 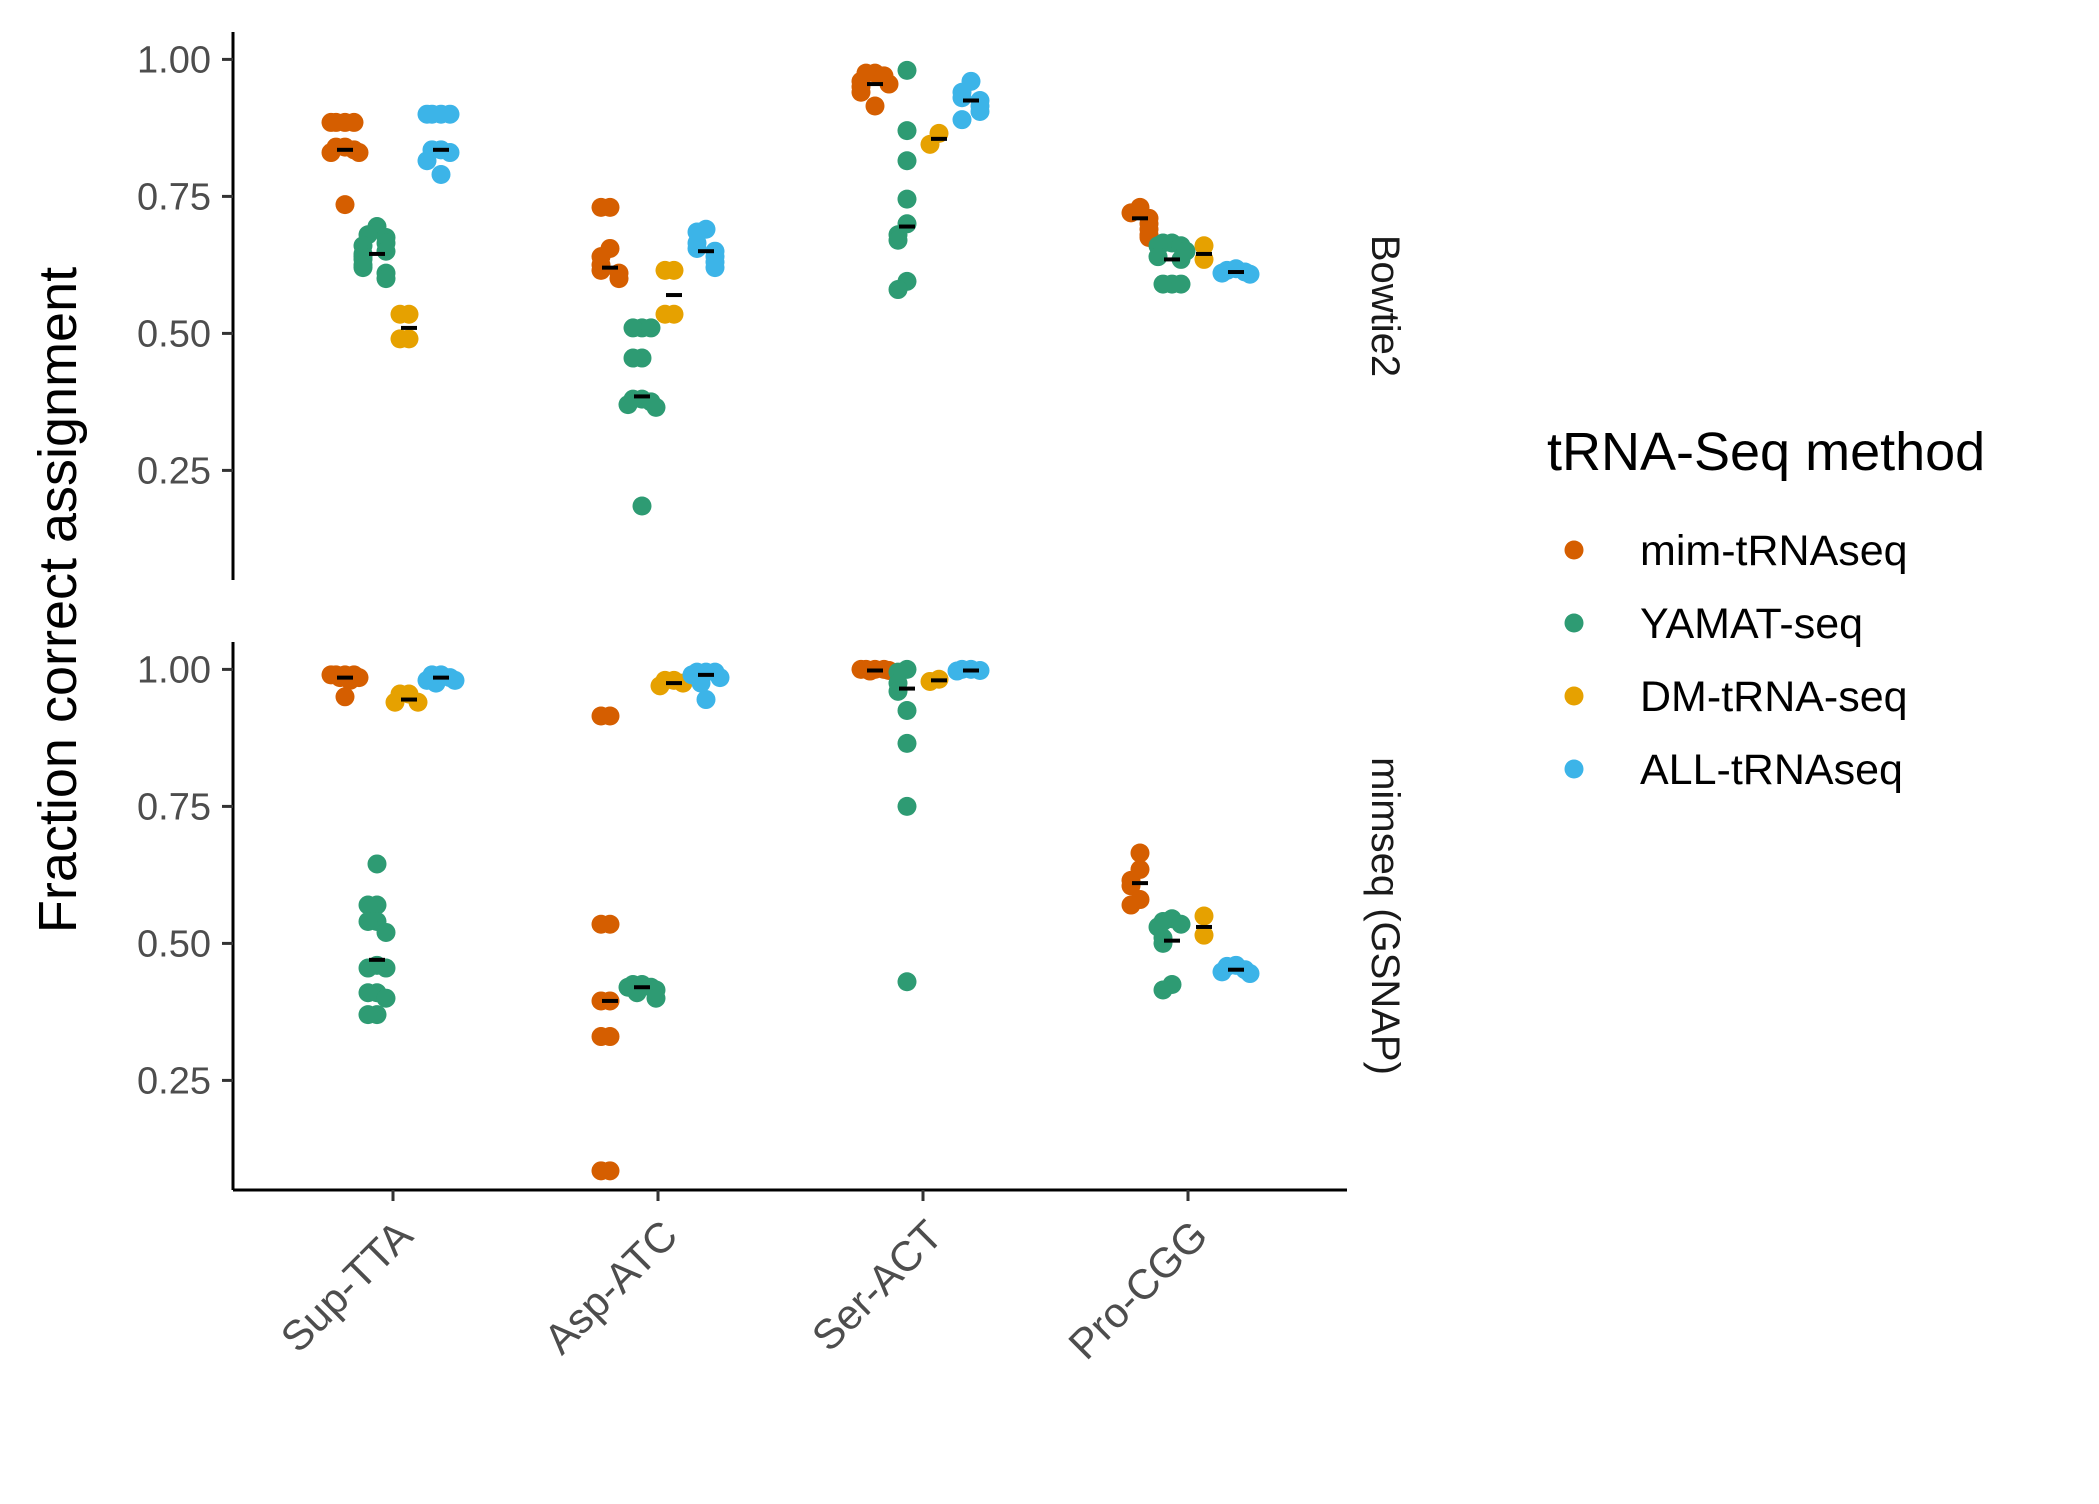 I want to click on legend-entry: ALL-tRNAseq, so click(x=1733, y=770).